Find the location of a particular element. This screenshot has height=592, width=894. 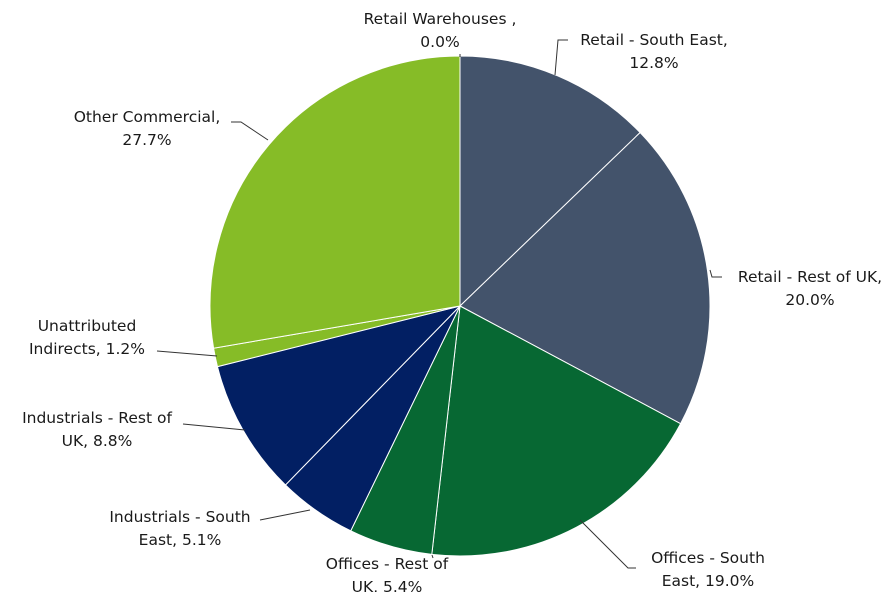

slice-label-line1: Industrials - Rest of is located at coordinates (97, 418).